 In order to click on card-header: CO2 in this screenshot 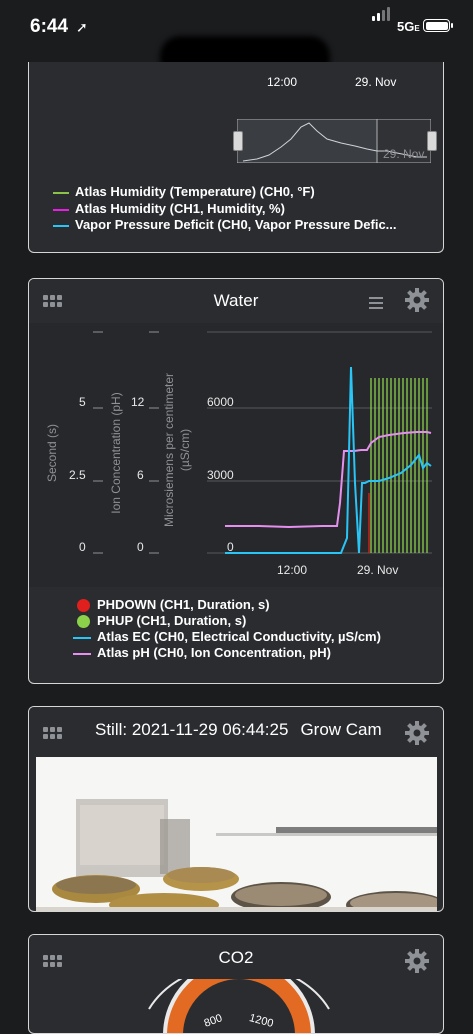, I will do `click(236, 957)`.